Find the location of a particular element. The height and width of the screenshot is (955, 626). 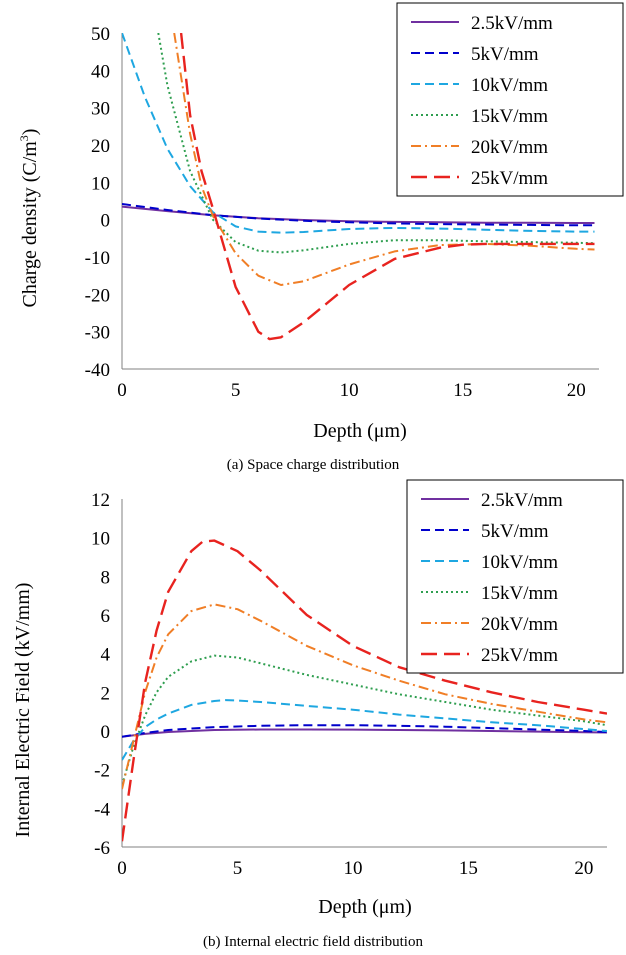

y-tick-label: -40 is located at coordinates (97, 370).